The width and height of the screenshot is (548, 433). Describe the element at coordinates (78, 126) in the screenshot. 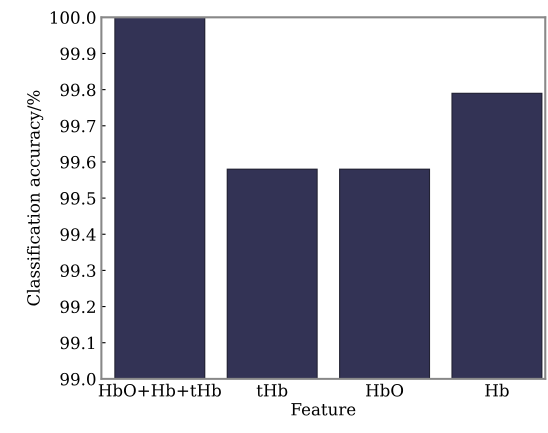

I see `y-tick-label: 99.7` at that location.